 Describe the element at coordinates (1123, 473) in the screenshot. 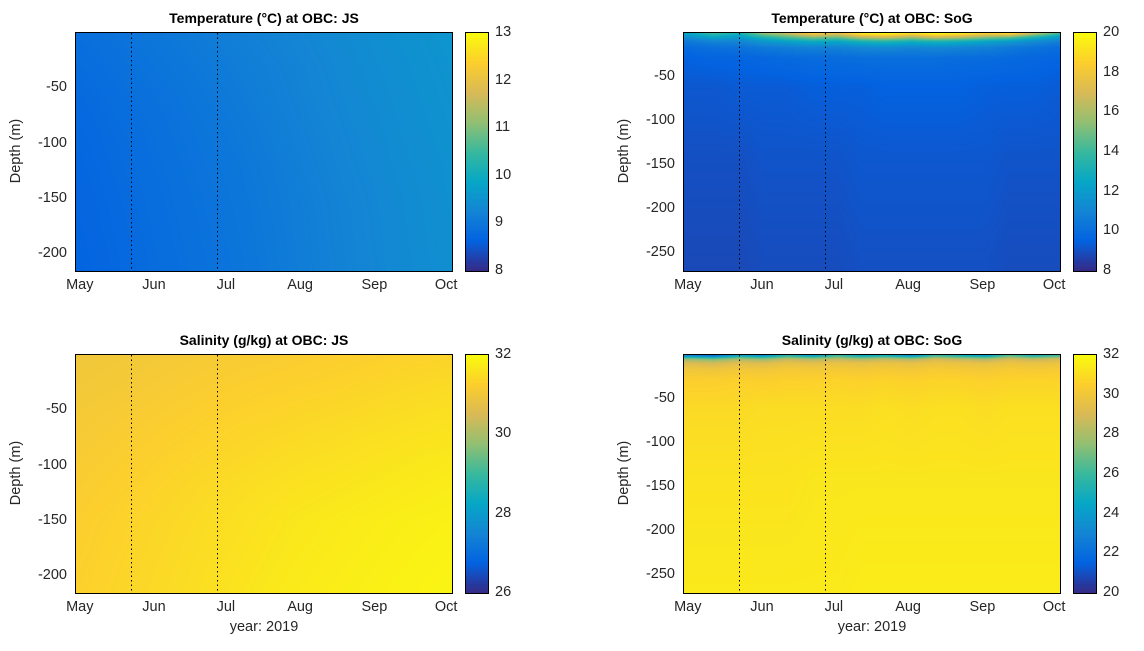

I see `colorbar-ticks: 20 22 24 26 28 30 32` at that location.